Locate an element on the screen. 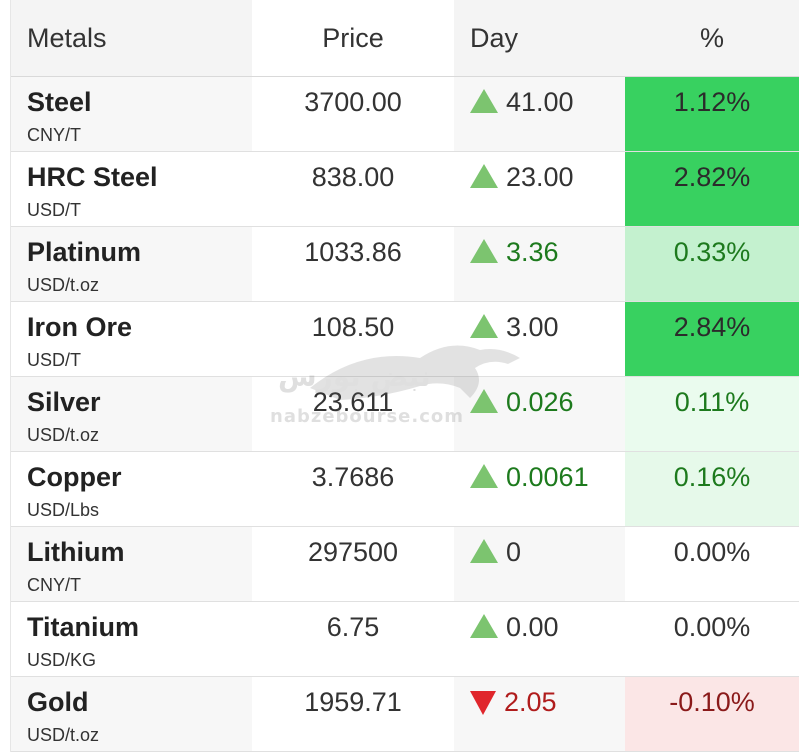 This screenshot has height=755, width=800. table-row: Platinum USD/t.oz 1033.86 3.36 0.33% is located at coordinates (405, 264).